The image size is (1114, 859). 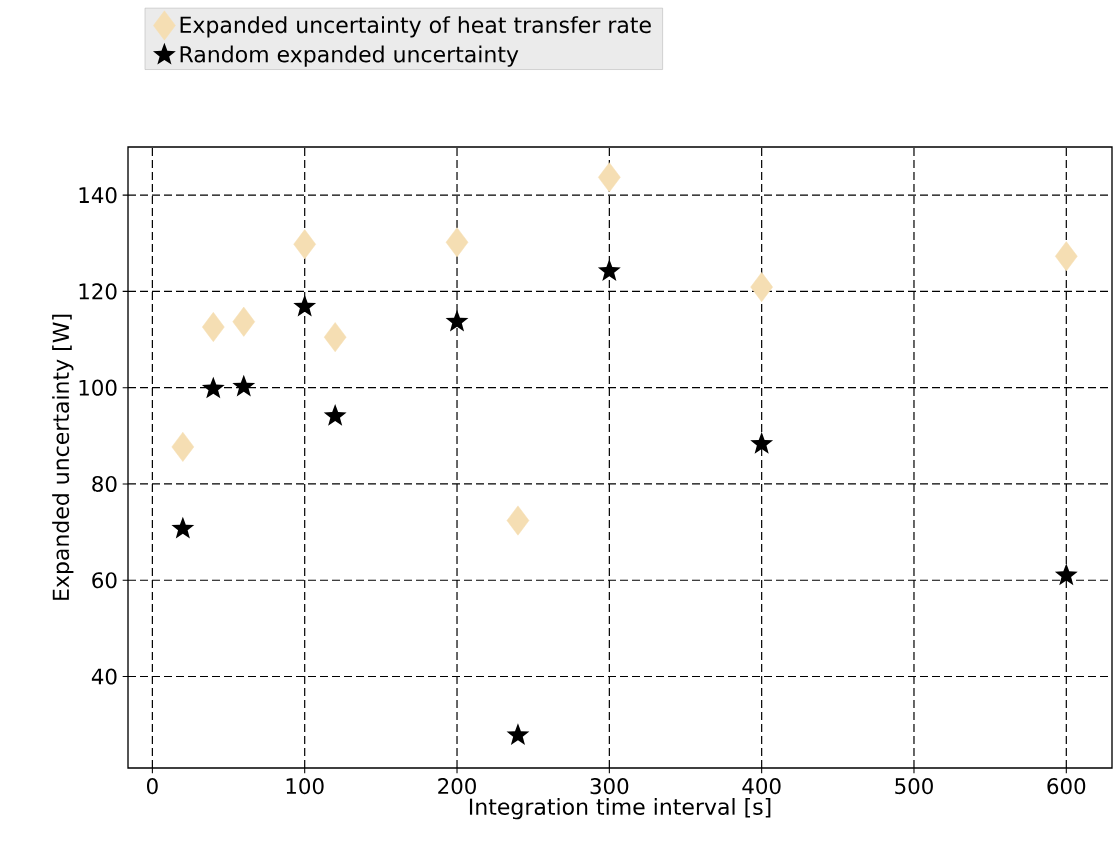 I want to click on y-tick-label: 120, so click(x=98, y=291).